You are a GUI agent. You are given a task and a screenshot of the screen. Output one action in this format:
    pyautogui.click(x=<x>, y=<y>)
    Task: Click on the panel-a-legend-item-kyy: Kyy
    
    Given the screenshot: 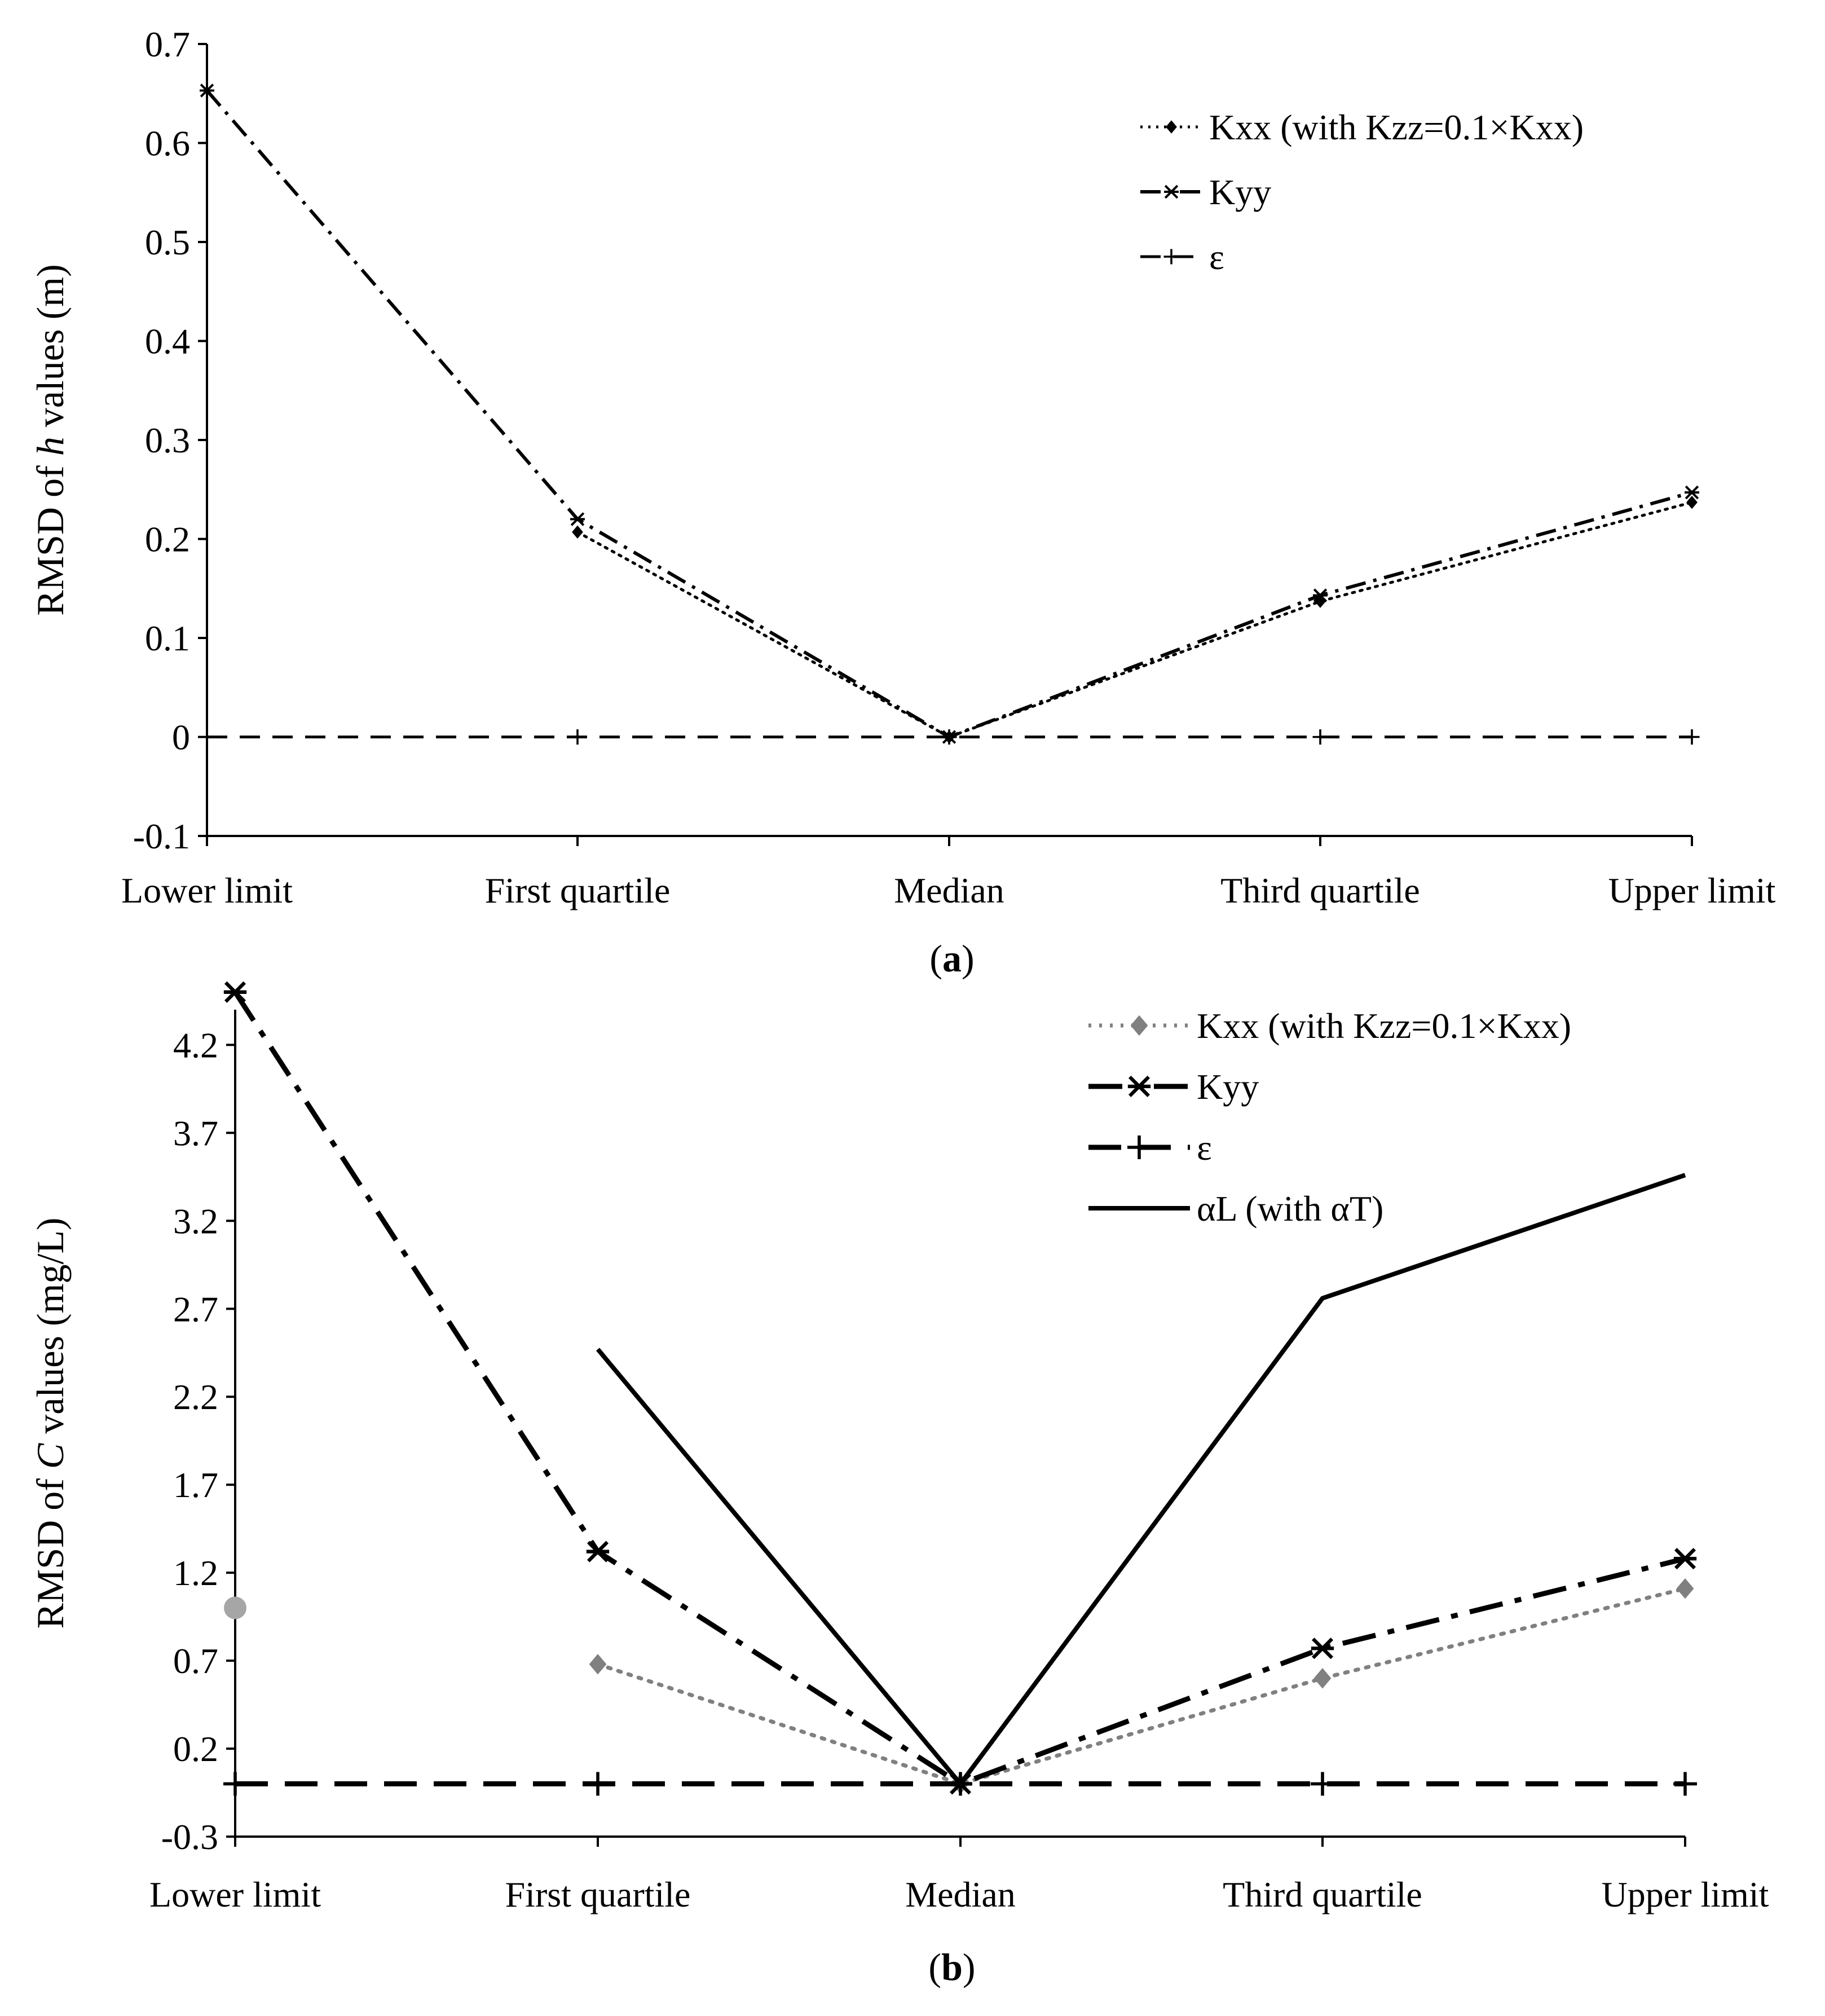 What is the action you would take?
    pyautogui.click(x=1205, y=192)
    